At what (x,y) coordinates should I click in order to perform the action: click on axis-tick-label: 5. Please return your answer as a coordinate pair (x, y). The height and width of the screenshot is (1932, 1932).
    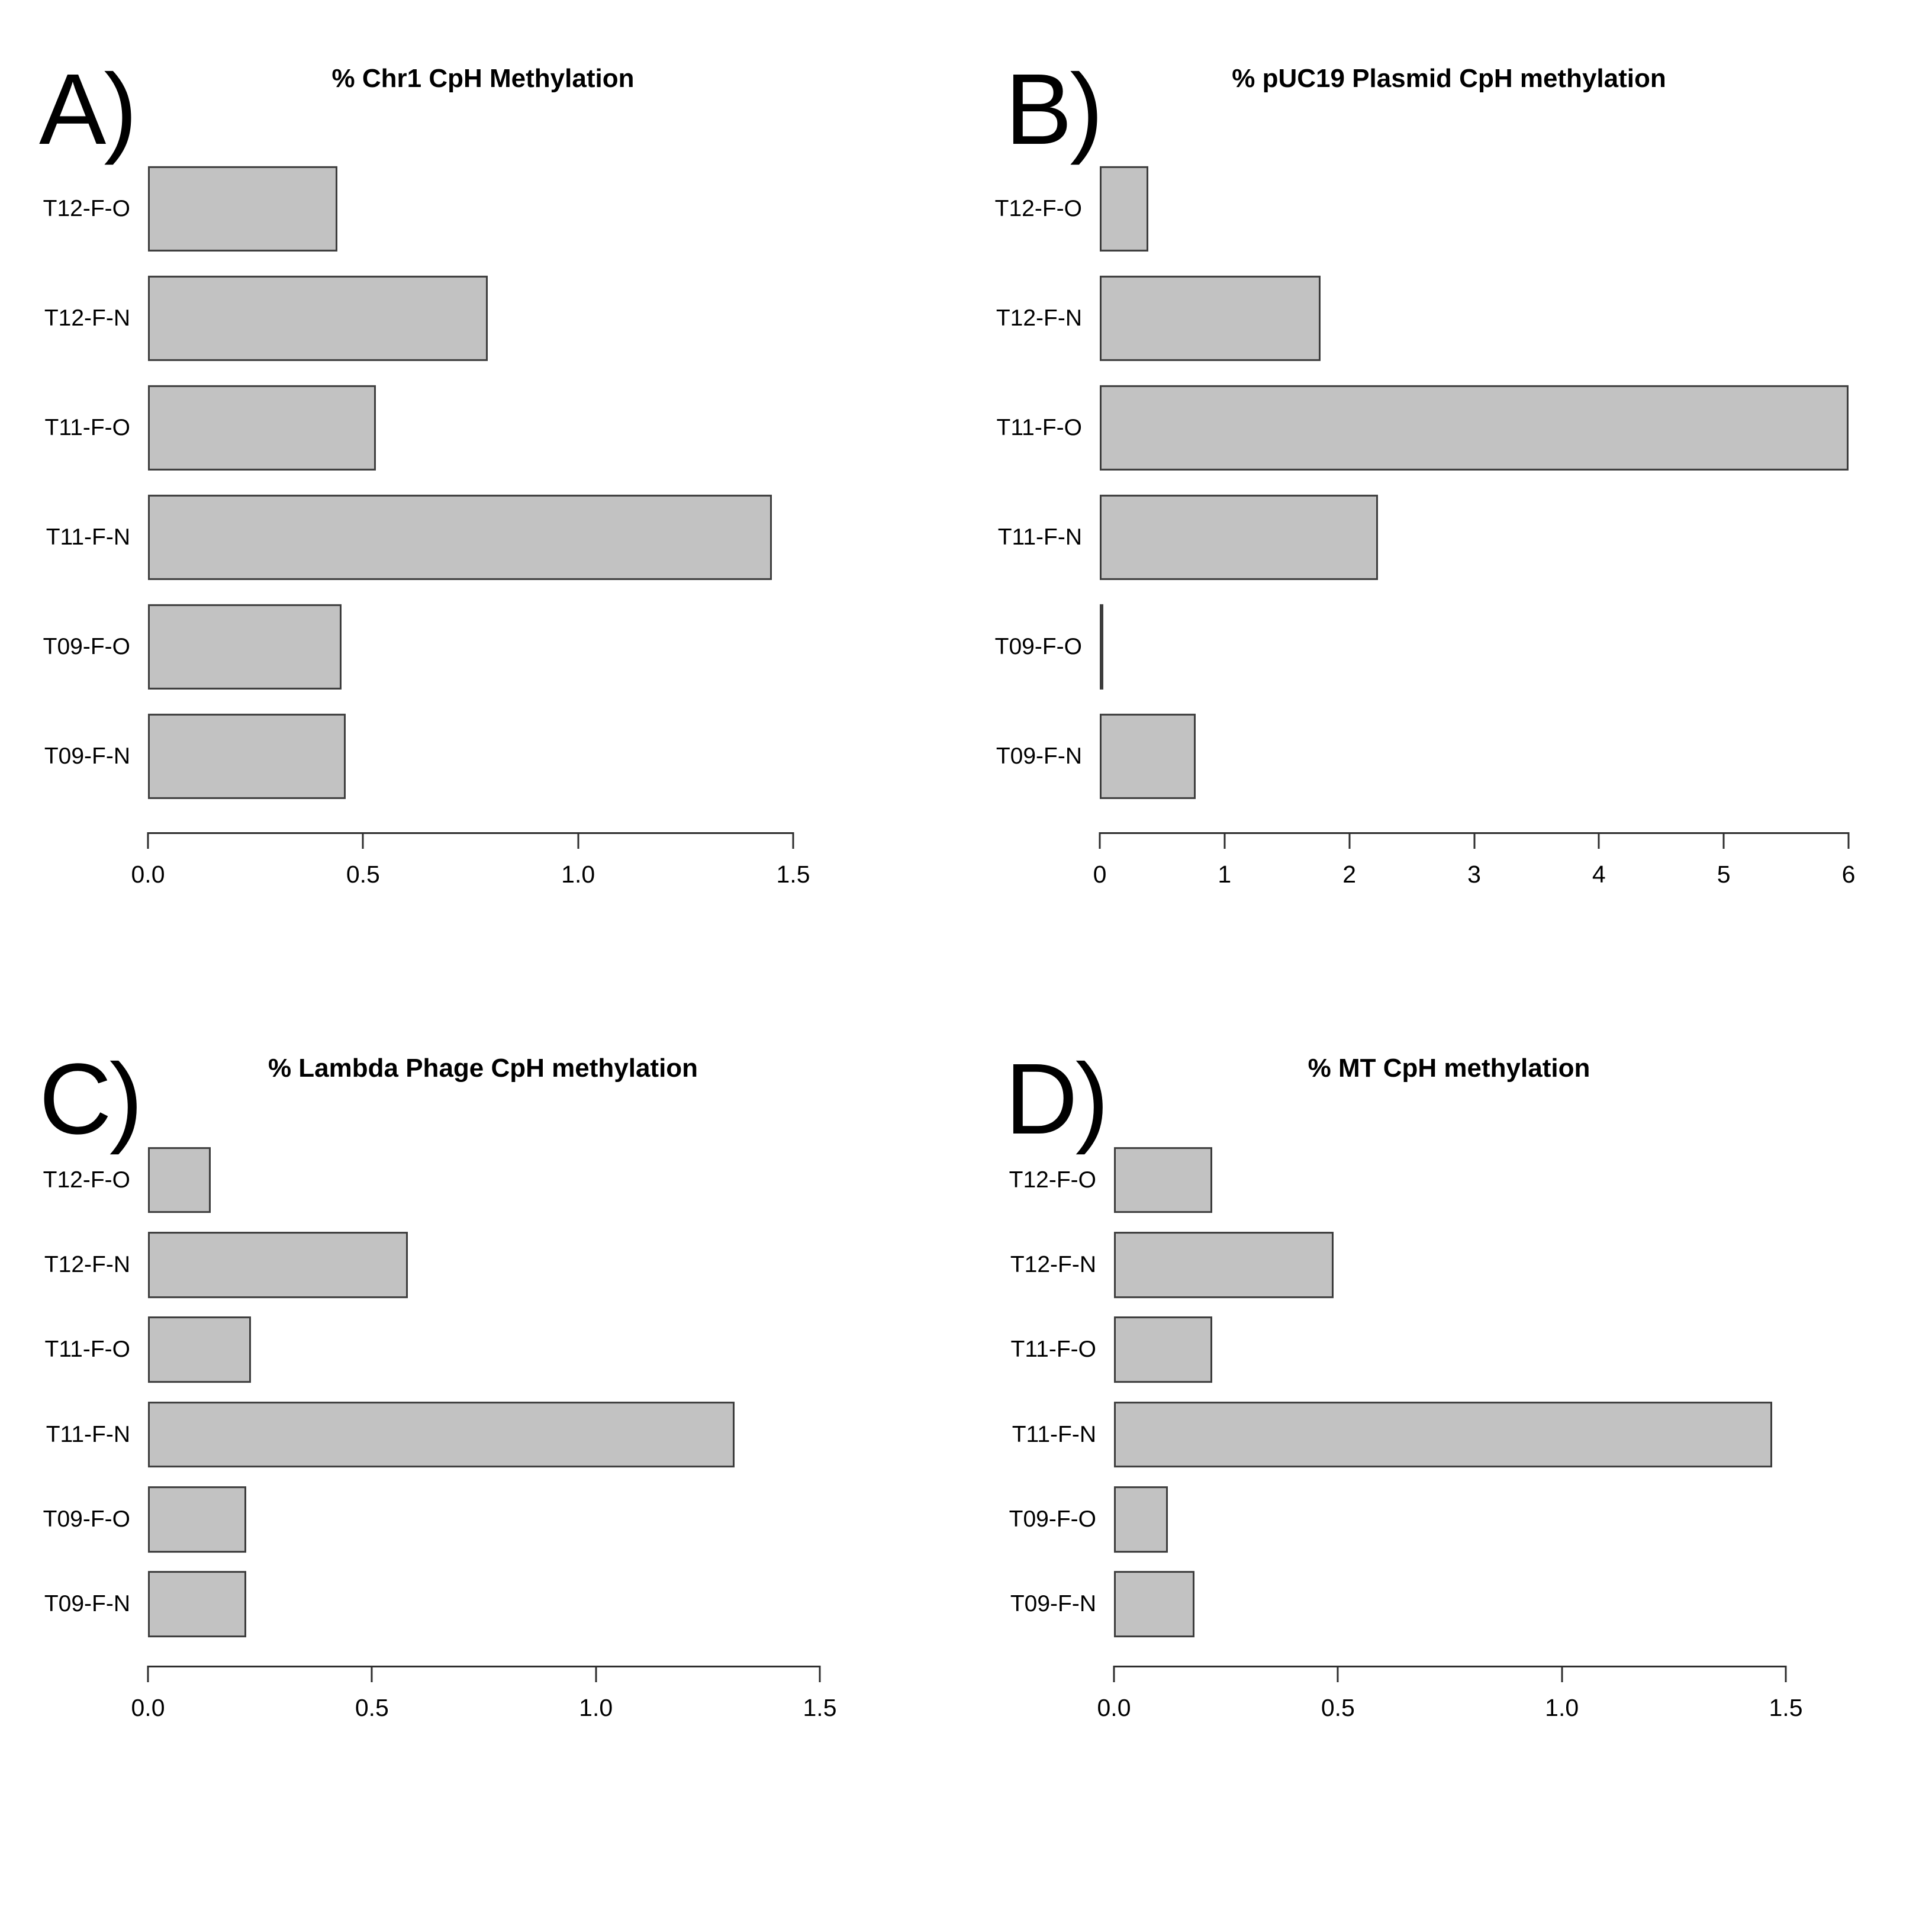
    Looking at the image, I should click on (1724, 874).